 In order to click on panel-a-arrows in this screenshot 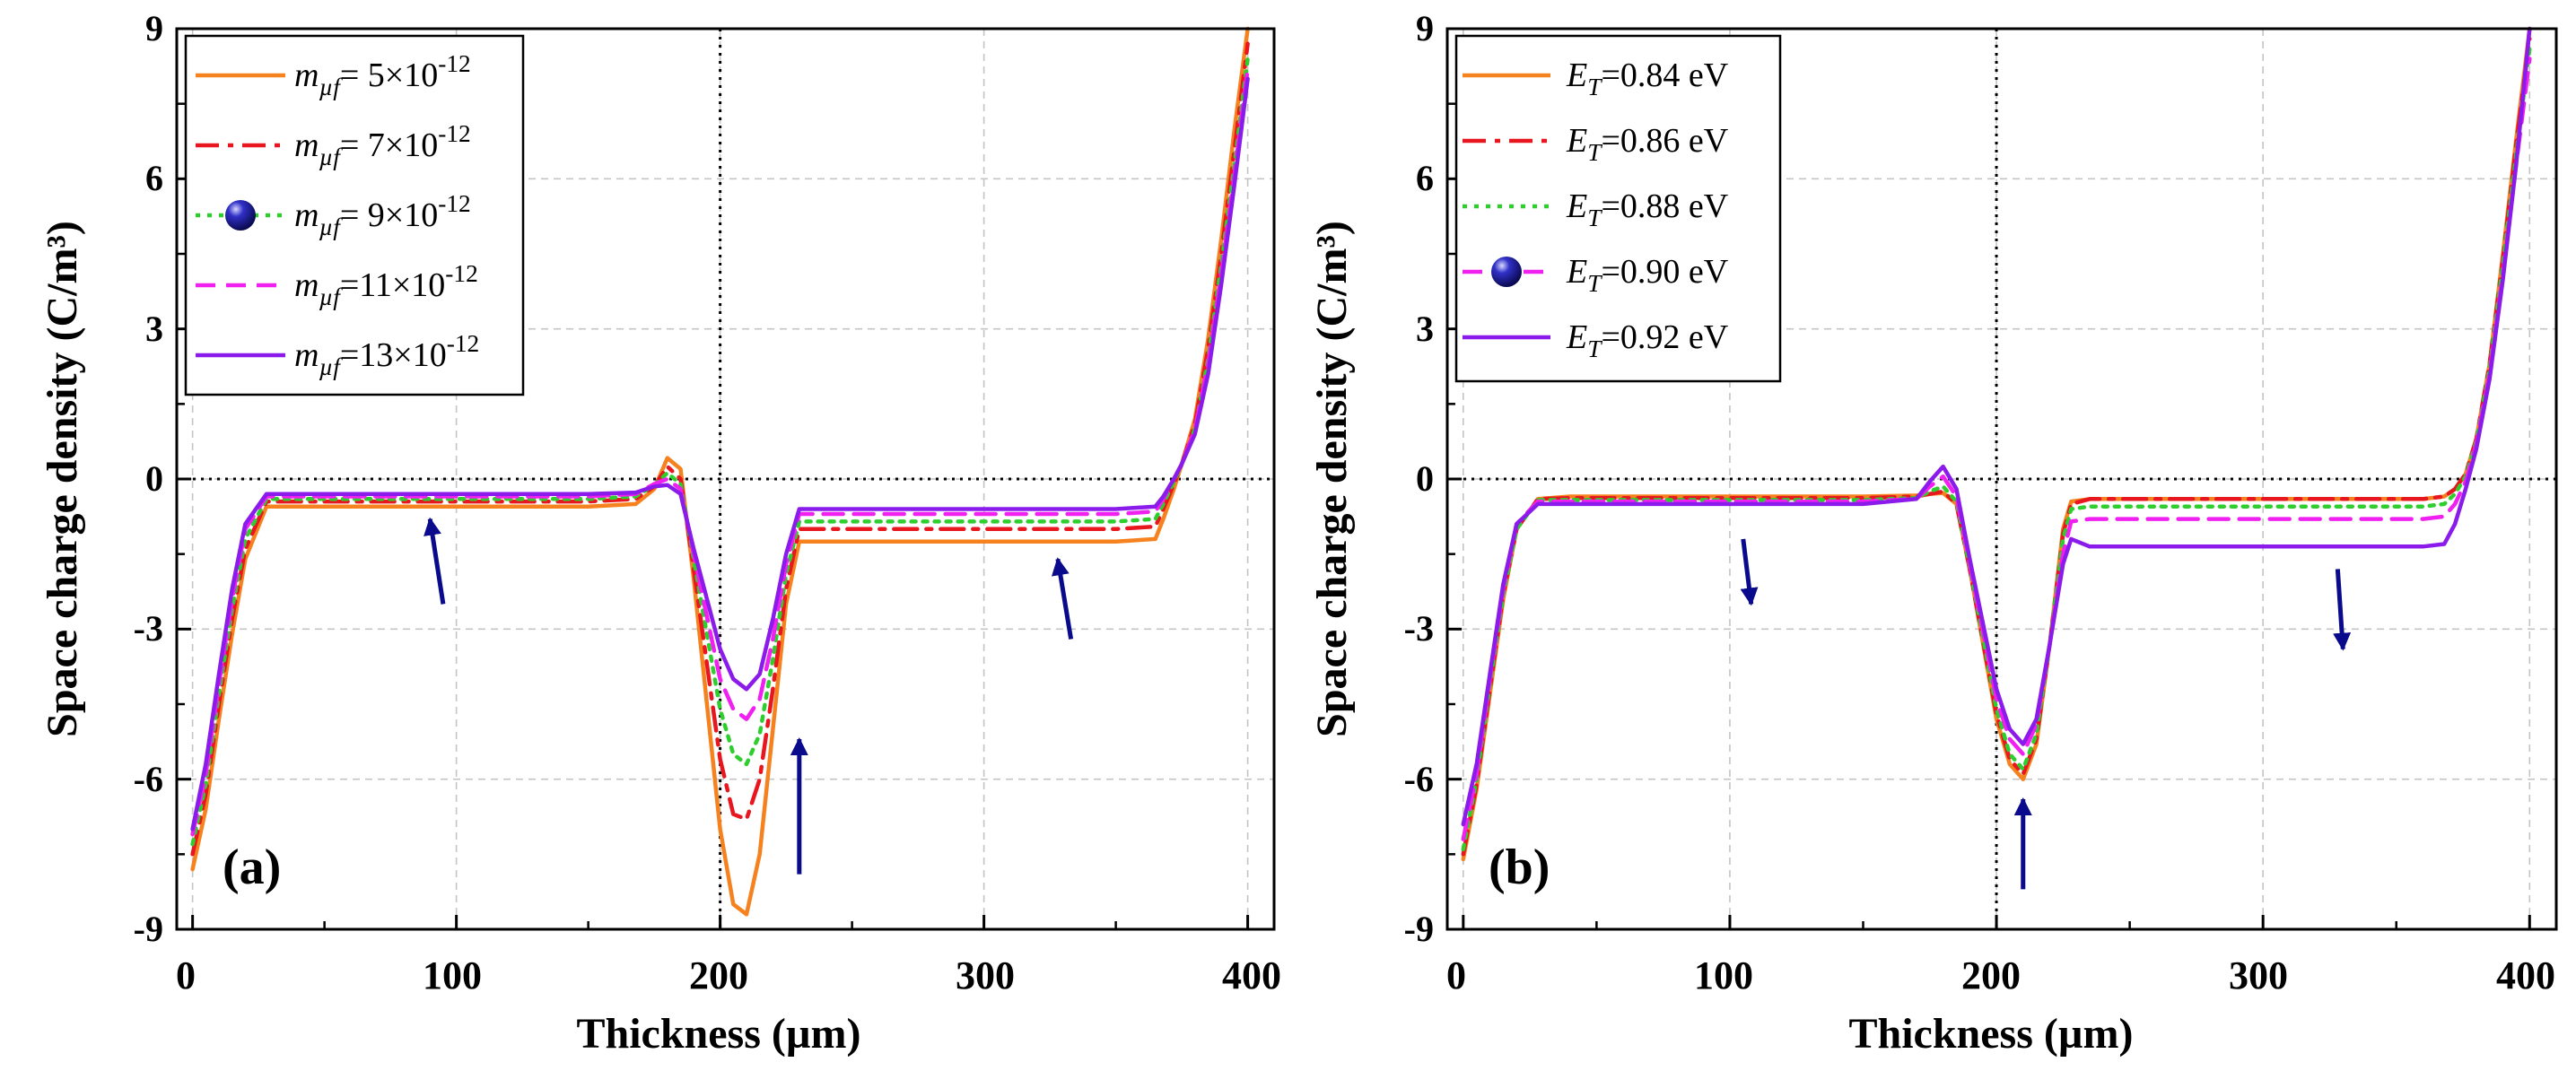, I will do `click(749, 696)`.